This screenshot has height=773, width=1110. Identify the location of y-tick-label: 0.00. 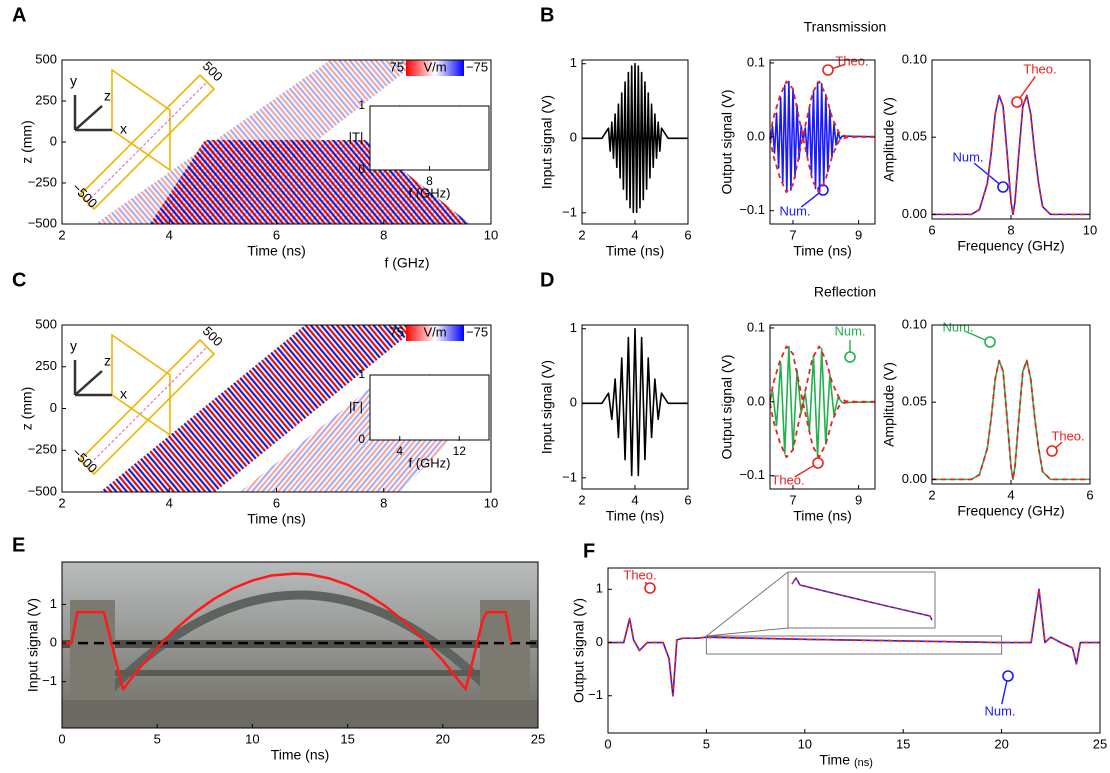
(914, 213).